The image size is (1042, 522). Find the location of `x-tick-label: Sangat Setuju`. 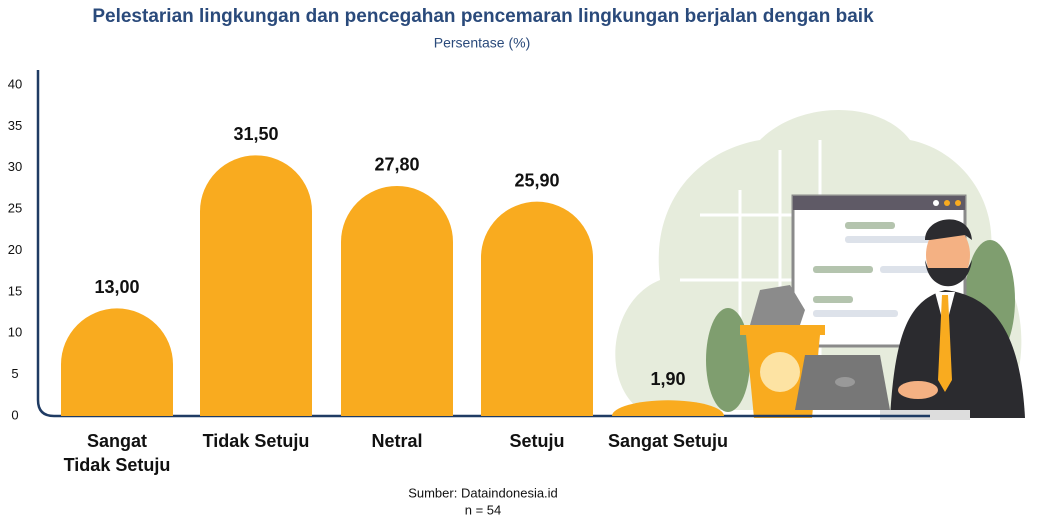

x-tick-label: Sangat Setuju is located at coordinates (667, 441).